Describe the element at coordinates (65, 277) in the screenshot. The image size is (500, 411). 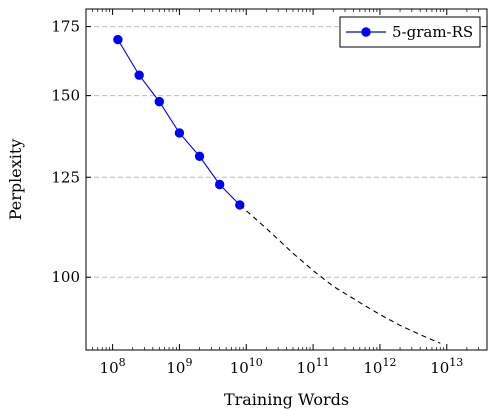
I see `y-tick-label: 100` at that location.